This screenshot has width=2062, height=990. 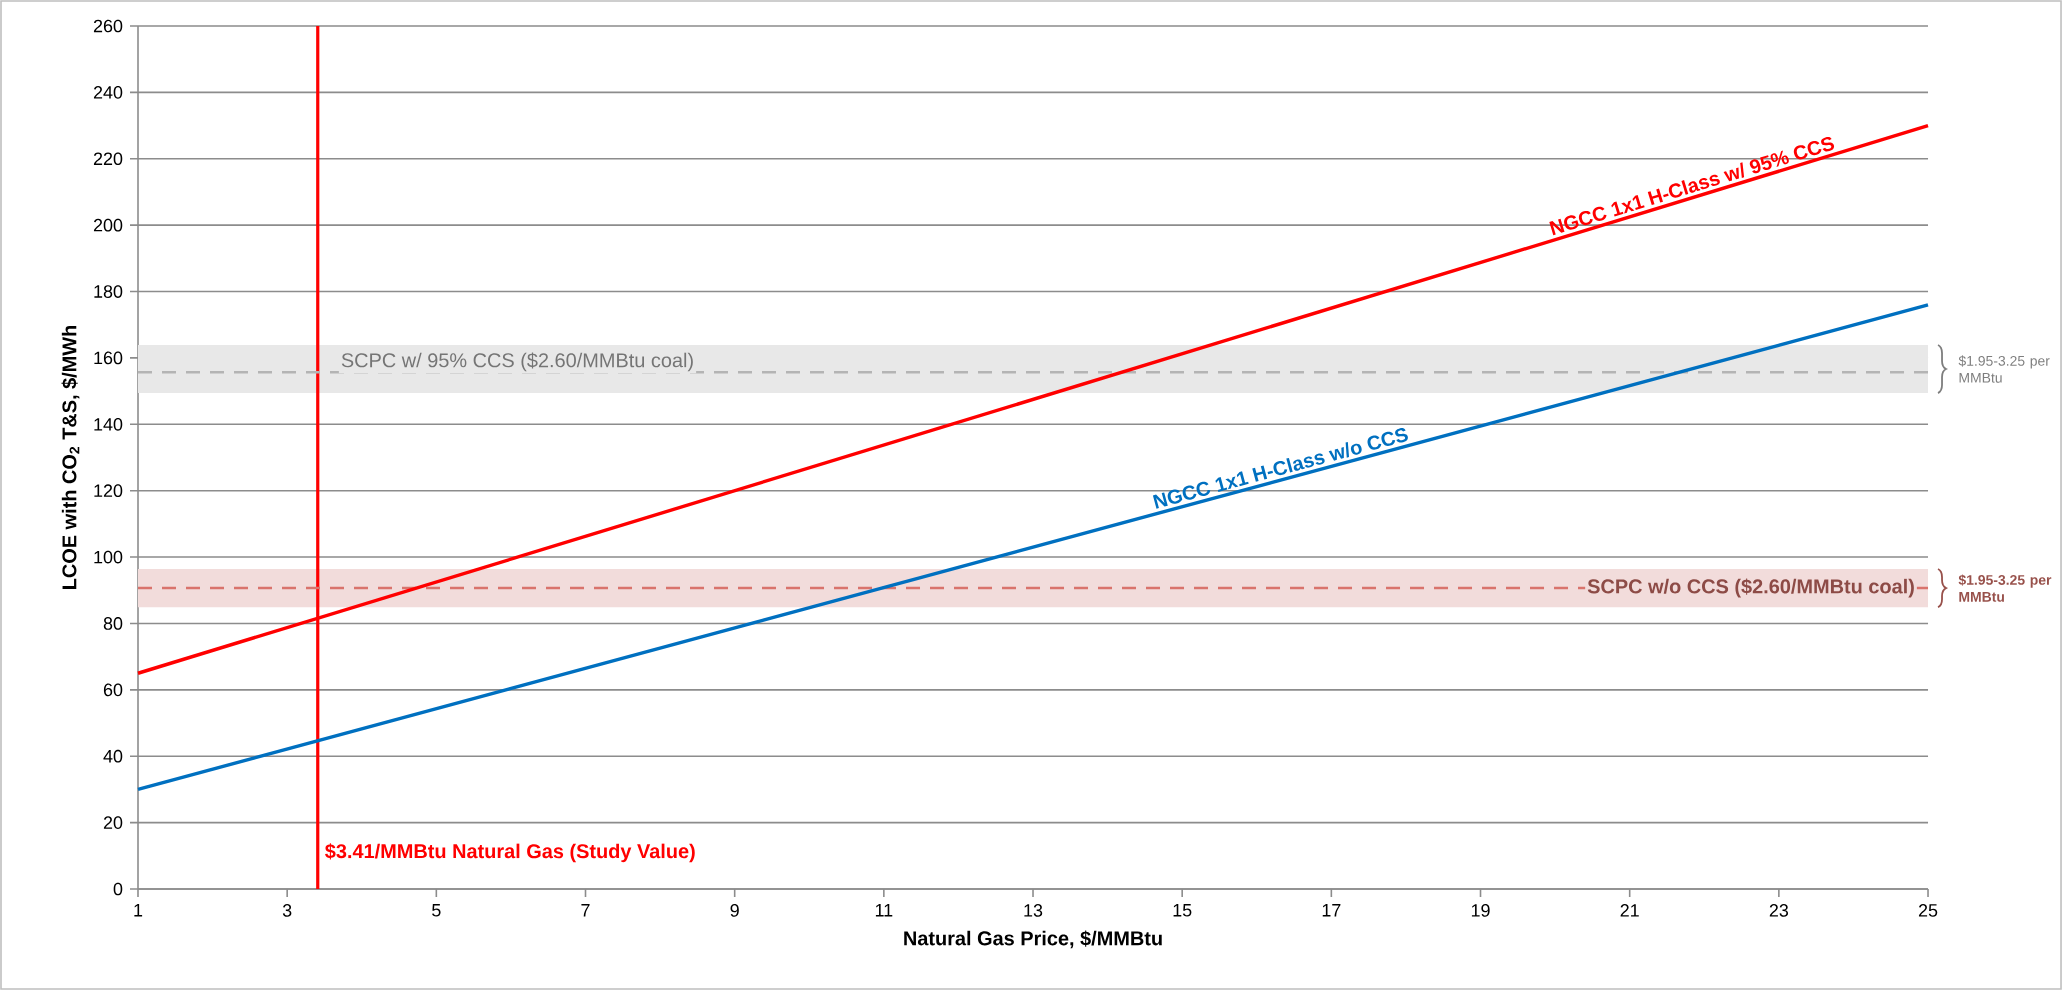 What do you see at coordinates (1033, 910) in the screenshot?
I see `x-tick-label: 13` at bounding box center [1033, 910].